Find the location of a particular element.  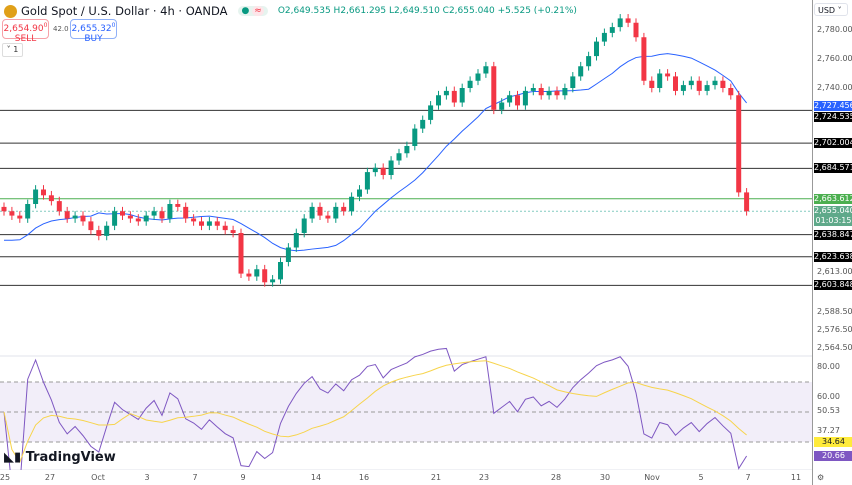

collapse-toggle: ˅ 1 is located at coordinates (12, 50).